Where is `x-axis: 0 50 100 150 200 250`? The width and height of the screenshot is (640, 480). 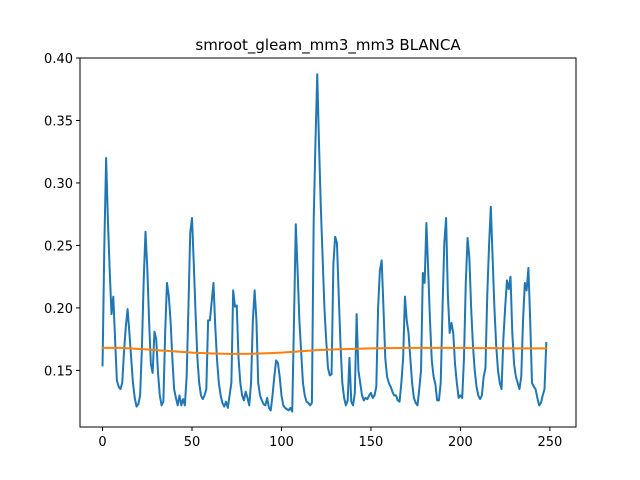
x-axis: 0 50 100 150 200 250 is located at coordinates (330, 438).